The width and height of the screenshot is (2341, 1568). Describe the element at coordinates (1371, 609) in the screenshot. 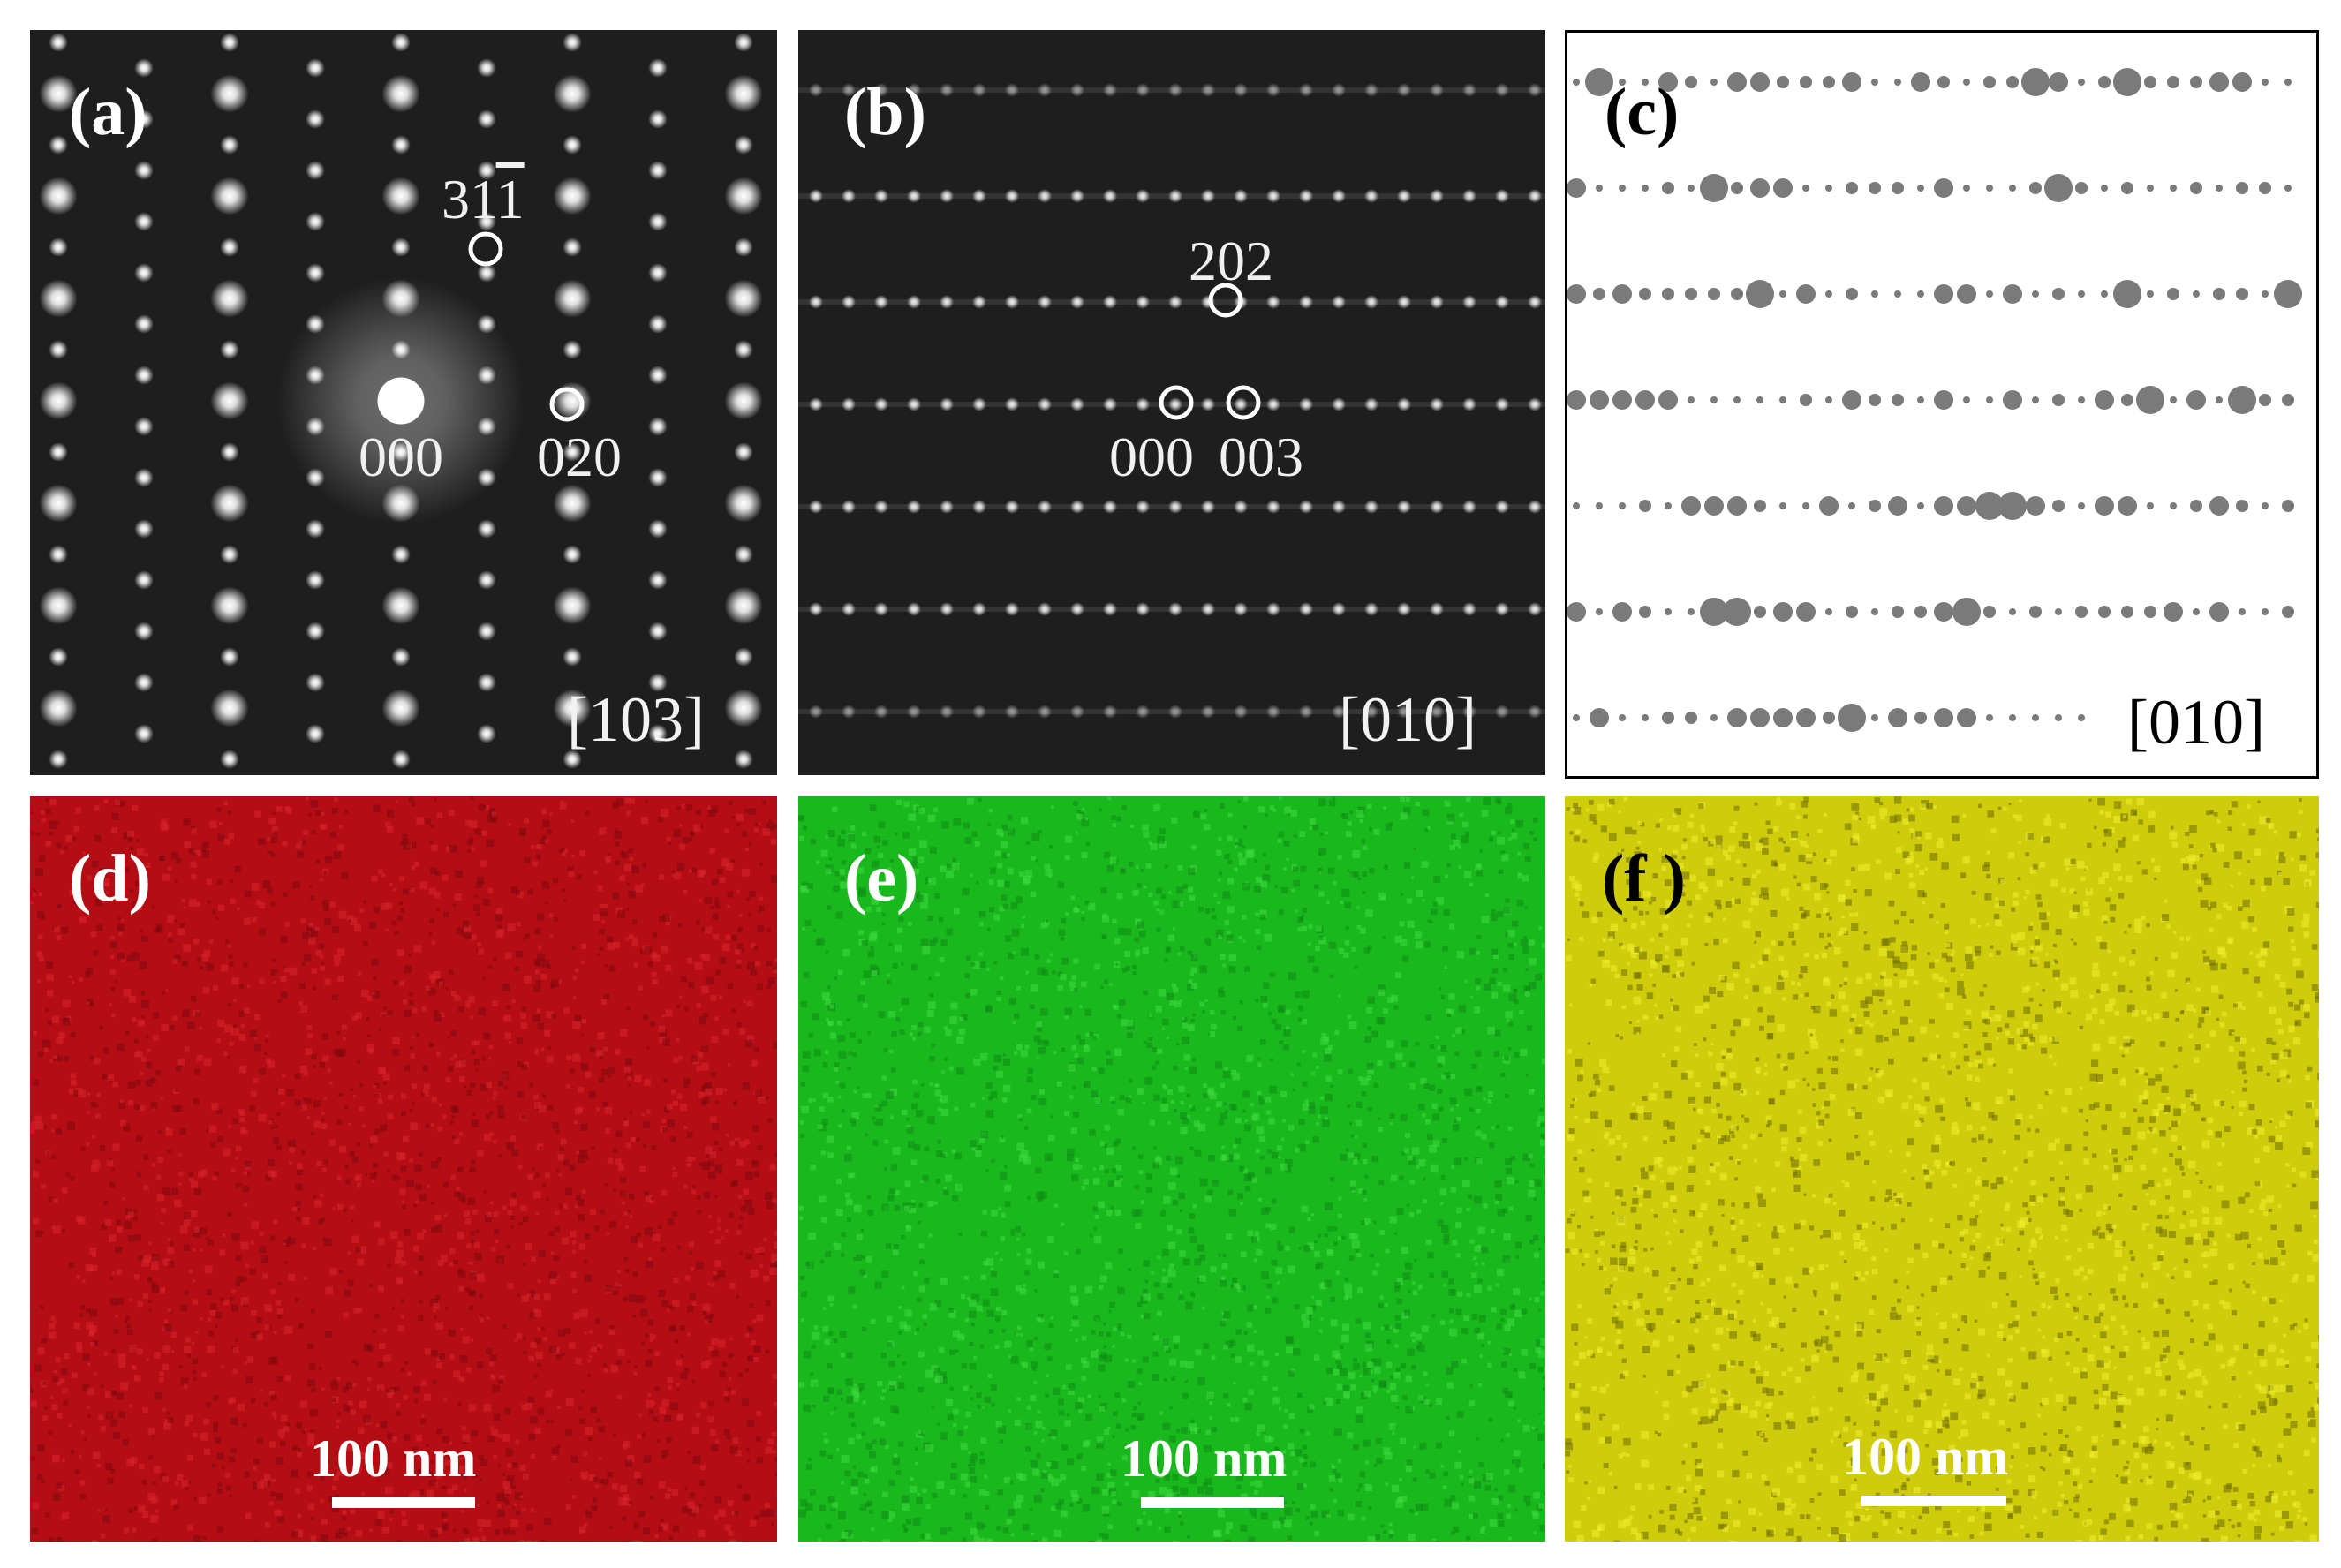

I see `diffraction-spot` at that location.